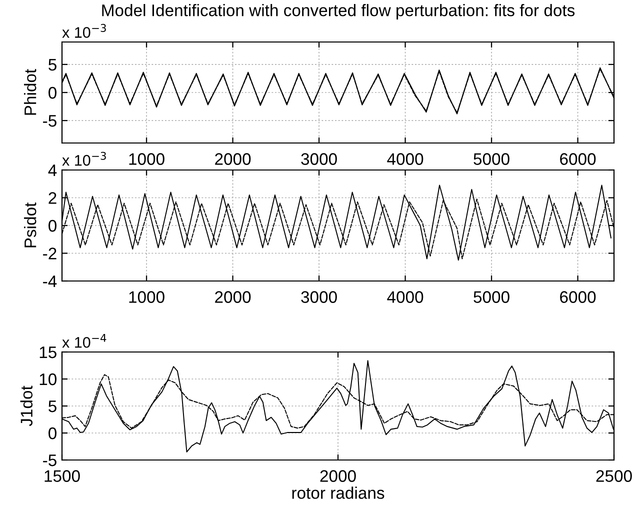 The height and width of the screenshot is (522, 636). I want to click on x-tick-label: 2500, so click(614, 476).